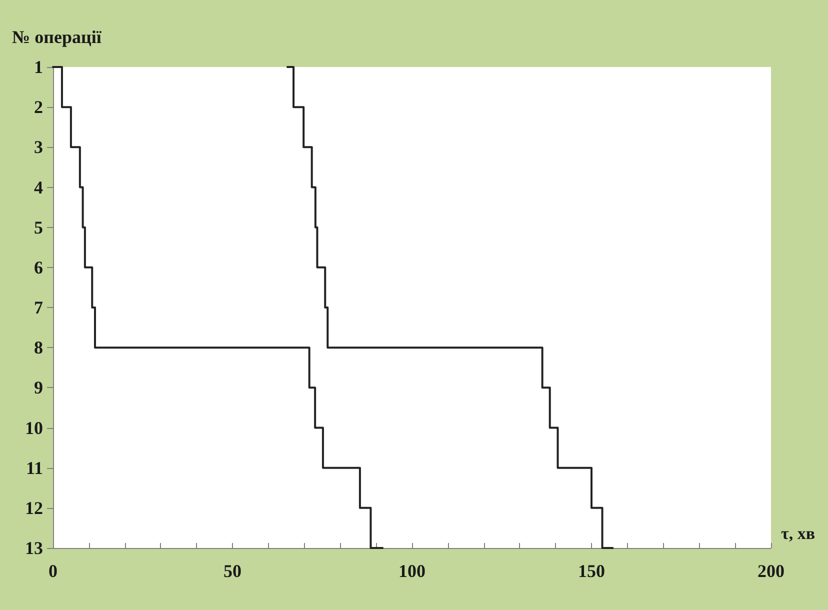 The width and height of the screenshot is (828, 610). I want to click on x-tick-label: 0, so click(53, 571).